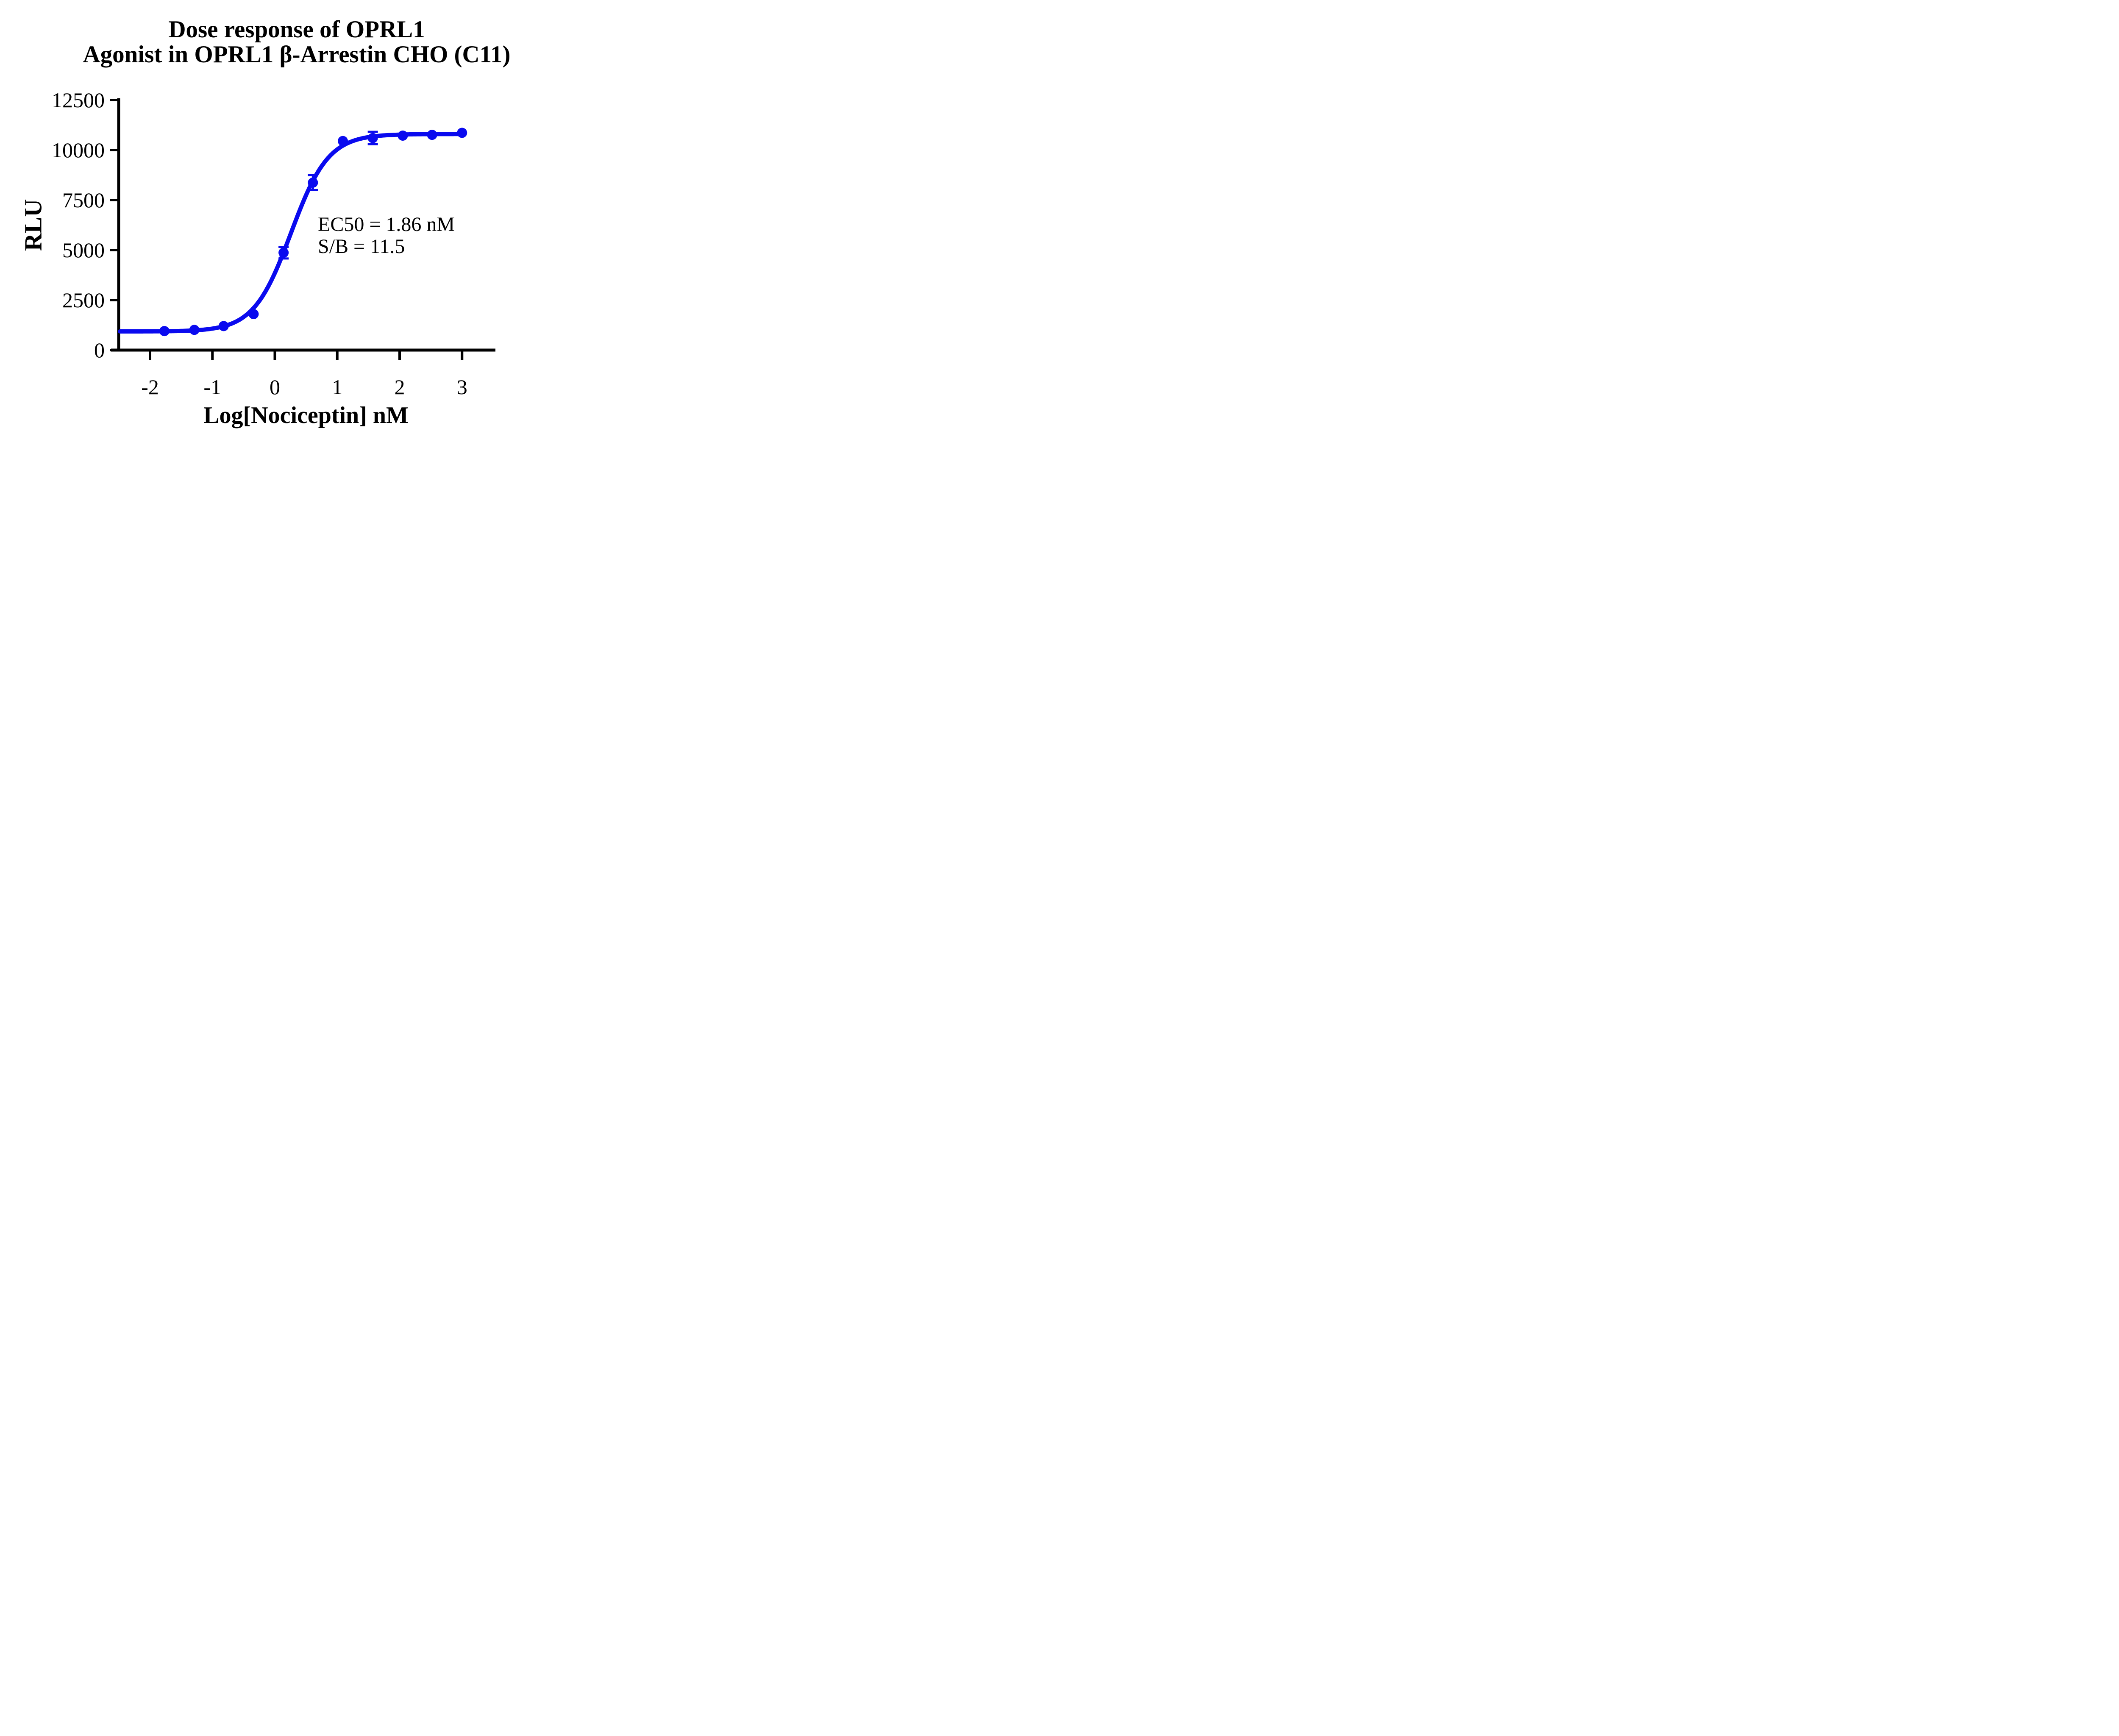 Image resolution: width=2119 pixels, height=1736 pixels. What do you see at coordinates (306, 415) in the screenshot?
I see `x-axis-title: Log[Nociceptin] nM` at bounding box center [306, 415].